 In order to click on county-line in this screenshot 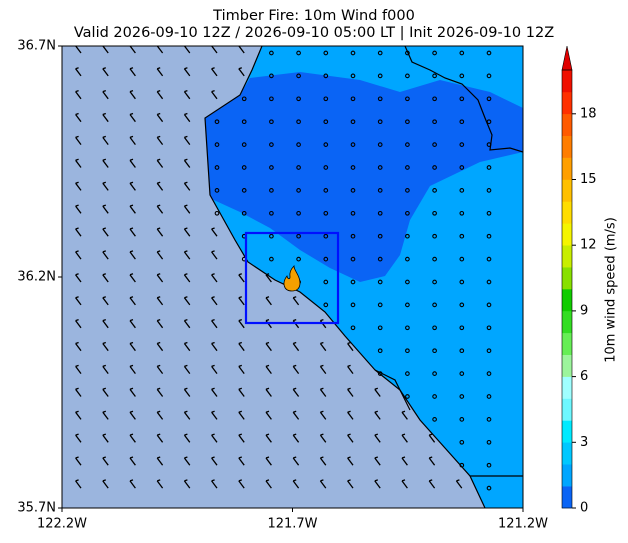, I will do `click(463, 99)`.